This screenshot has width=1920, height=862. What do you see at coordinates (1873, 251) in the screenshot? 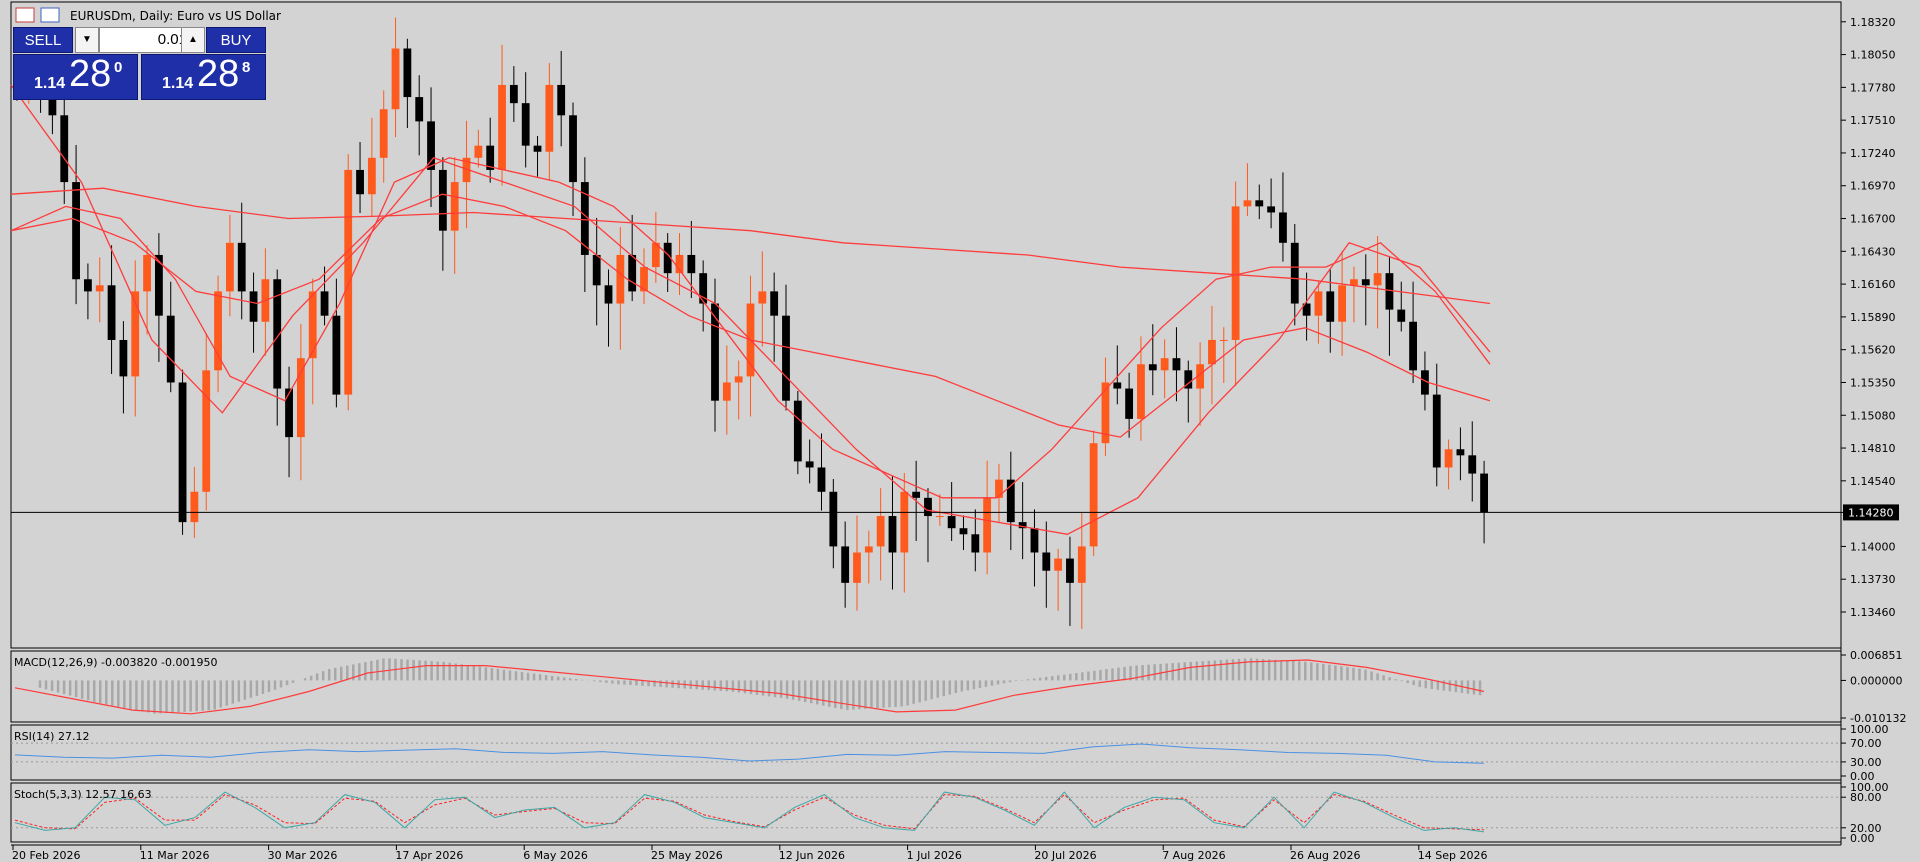
I see `price-label-7: 1.16430` at bounding box center [1873, 251].